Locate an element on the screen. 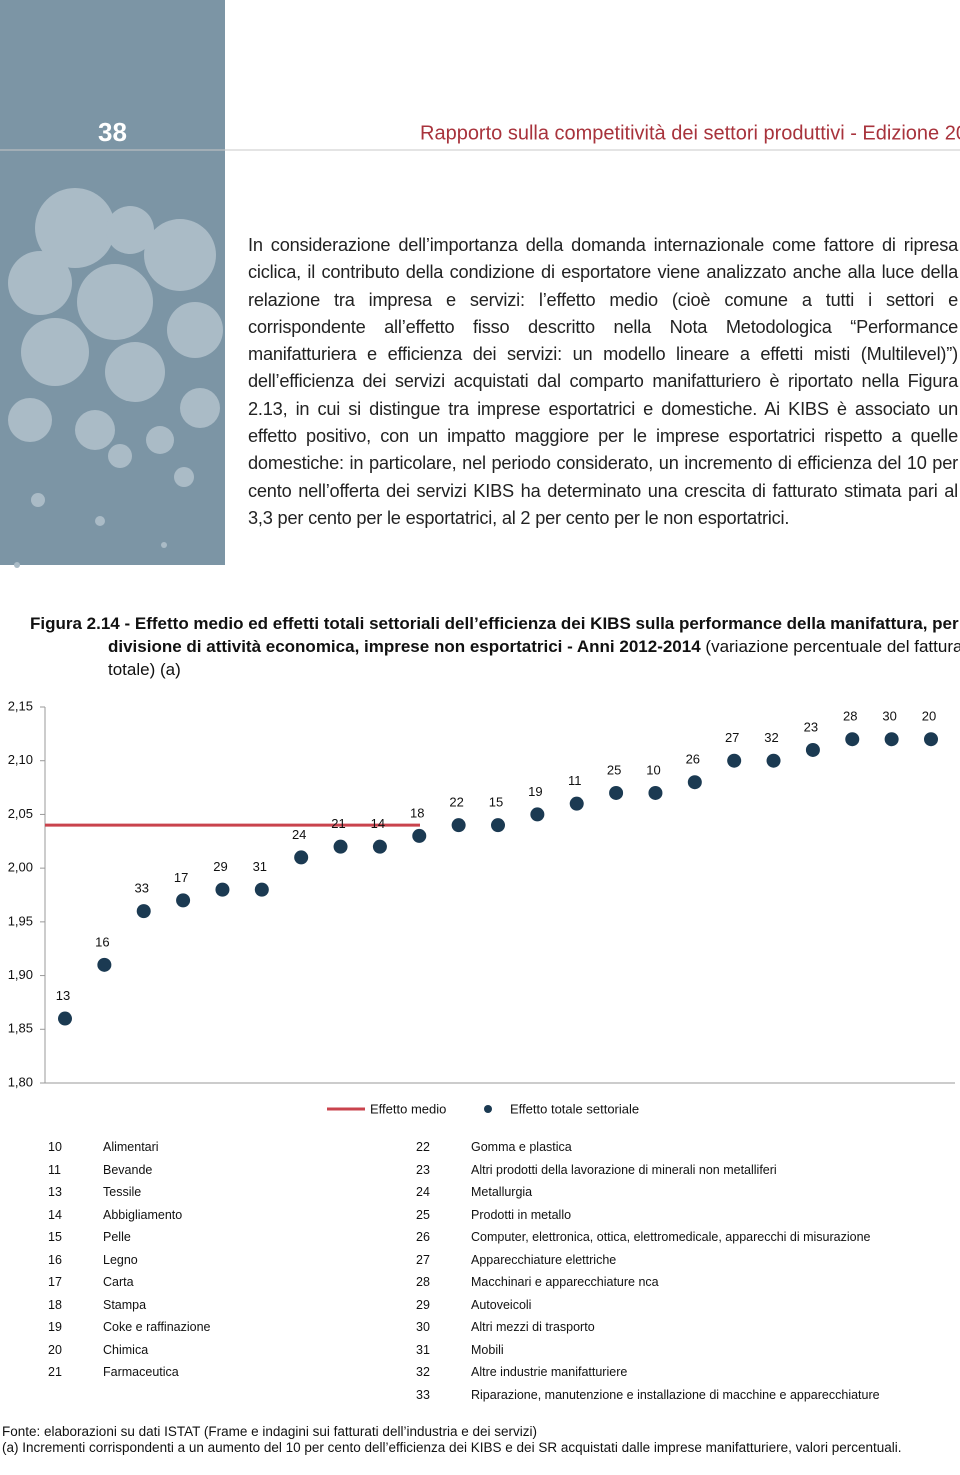  point-label: 15 is located at coordinates (496, 802).